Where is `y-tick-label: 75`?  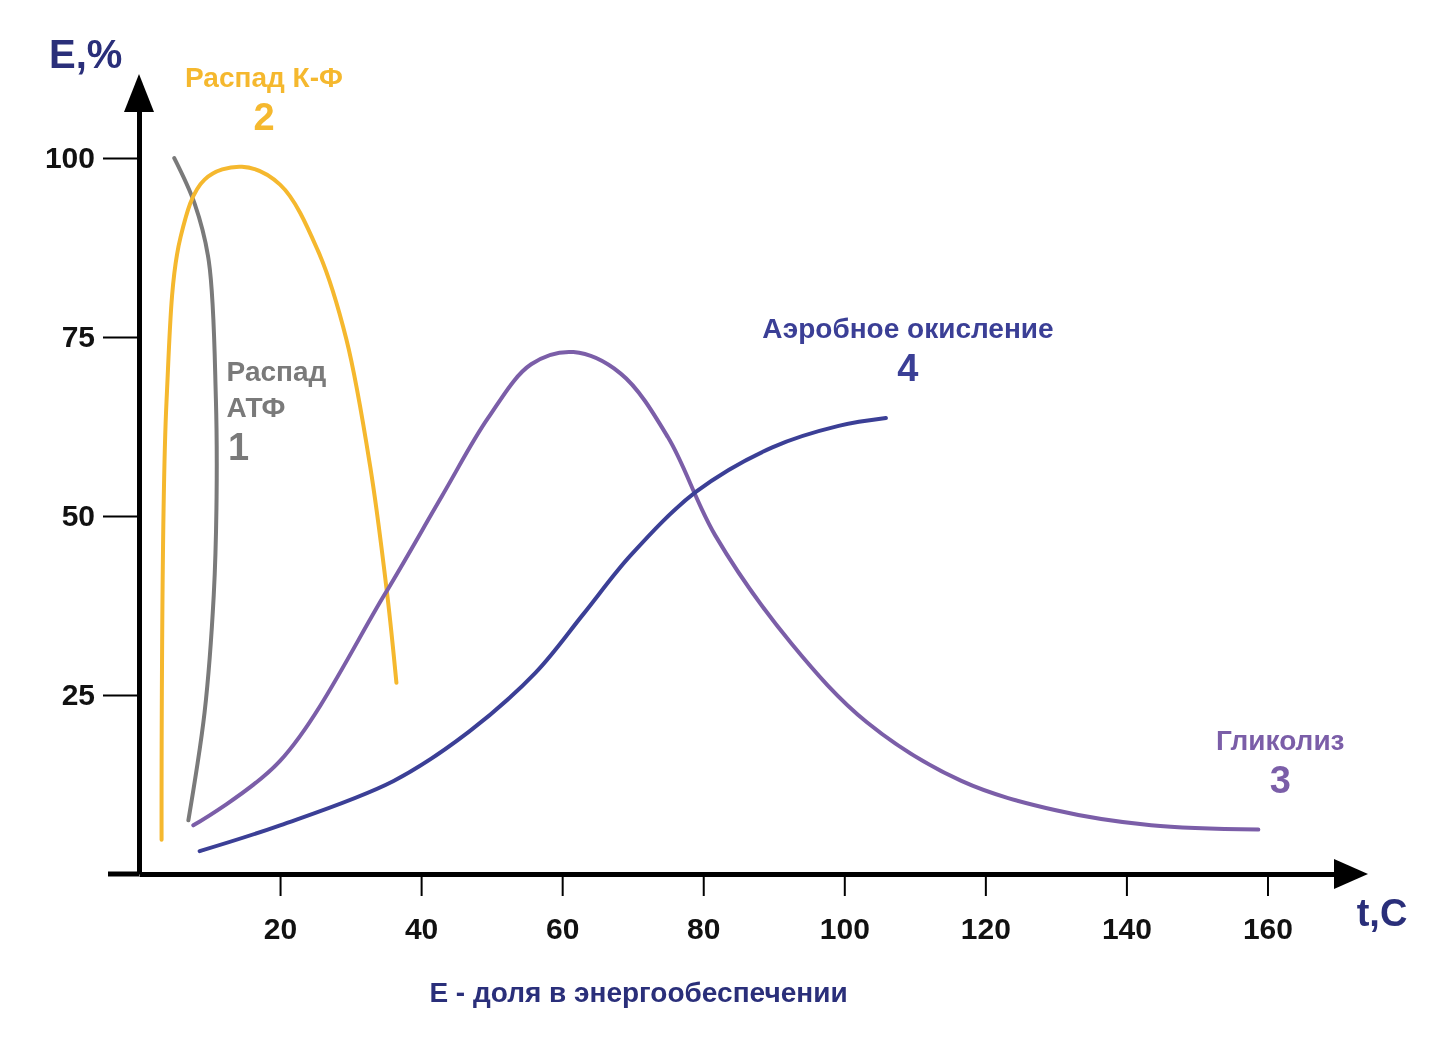 y-tick-label: 75 is located at coordinates (78, 337).